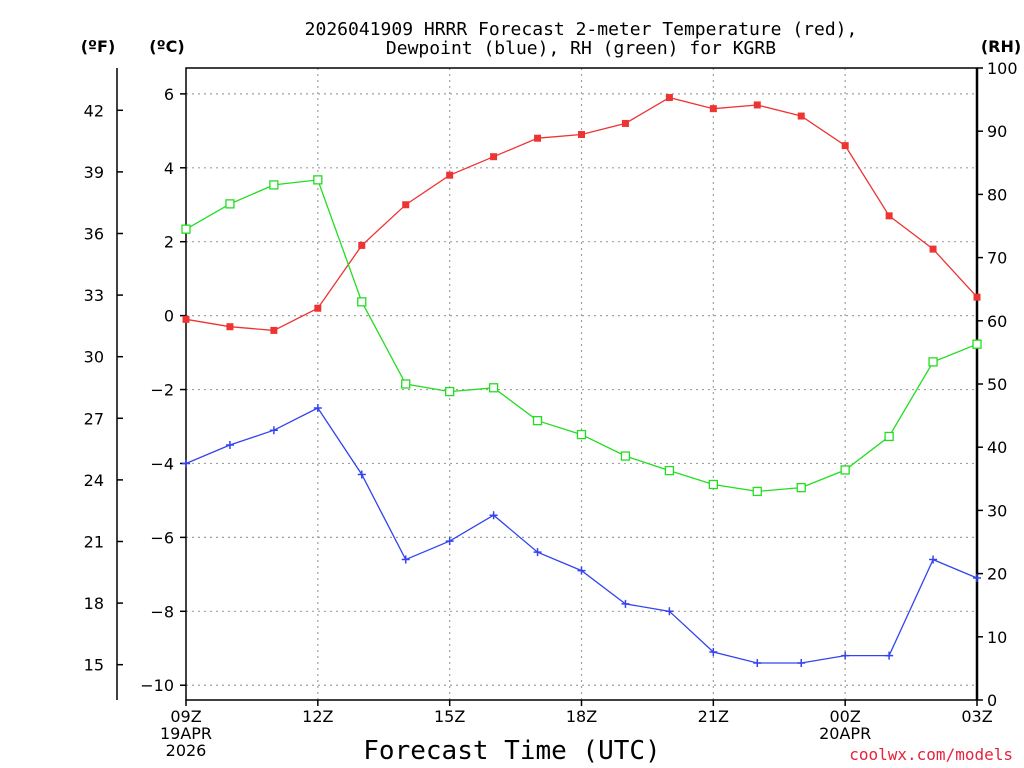 The image size is (1024, 768). What do you see at coordinates (931, 754) in the screenshot?
I see `credit-text: coolwx.com/models` at bounding box center [931, 754].